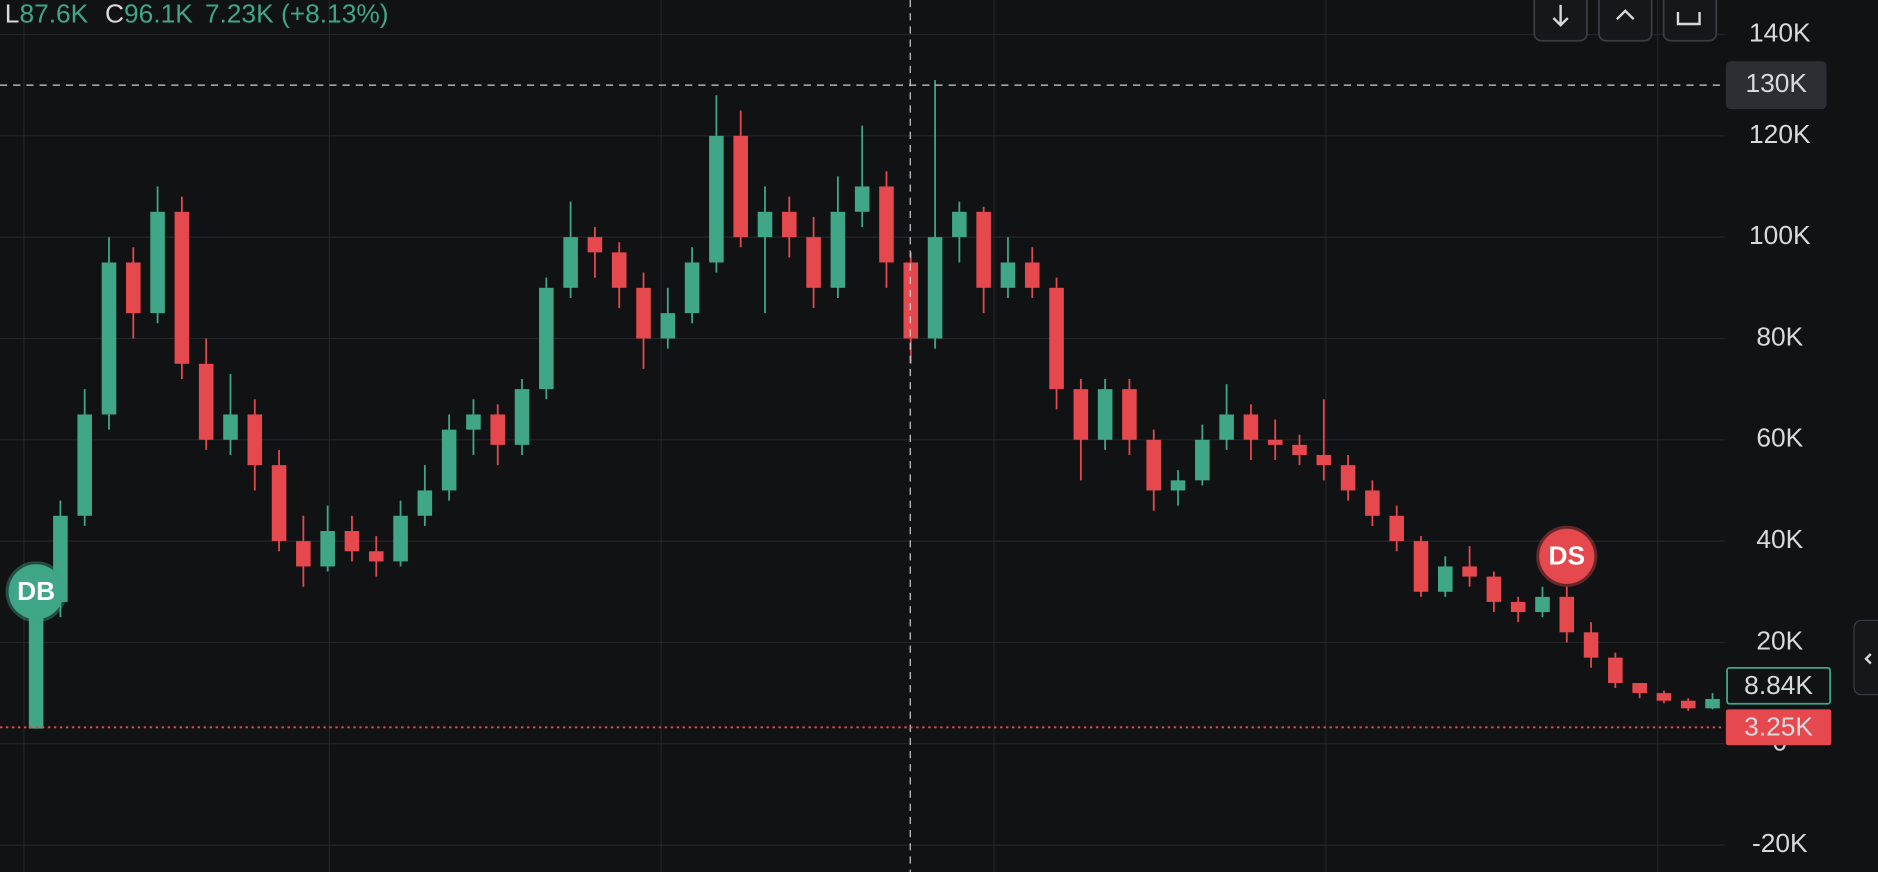  I want to click on y-tick-label: 120K, so click(1780, 134).